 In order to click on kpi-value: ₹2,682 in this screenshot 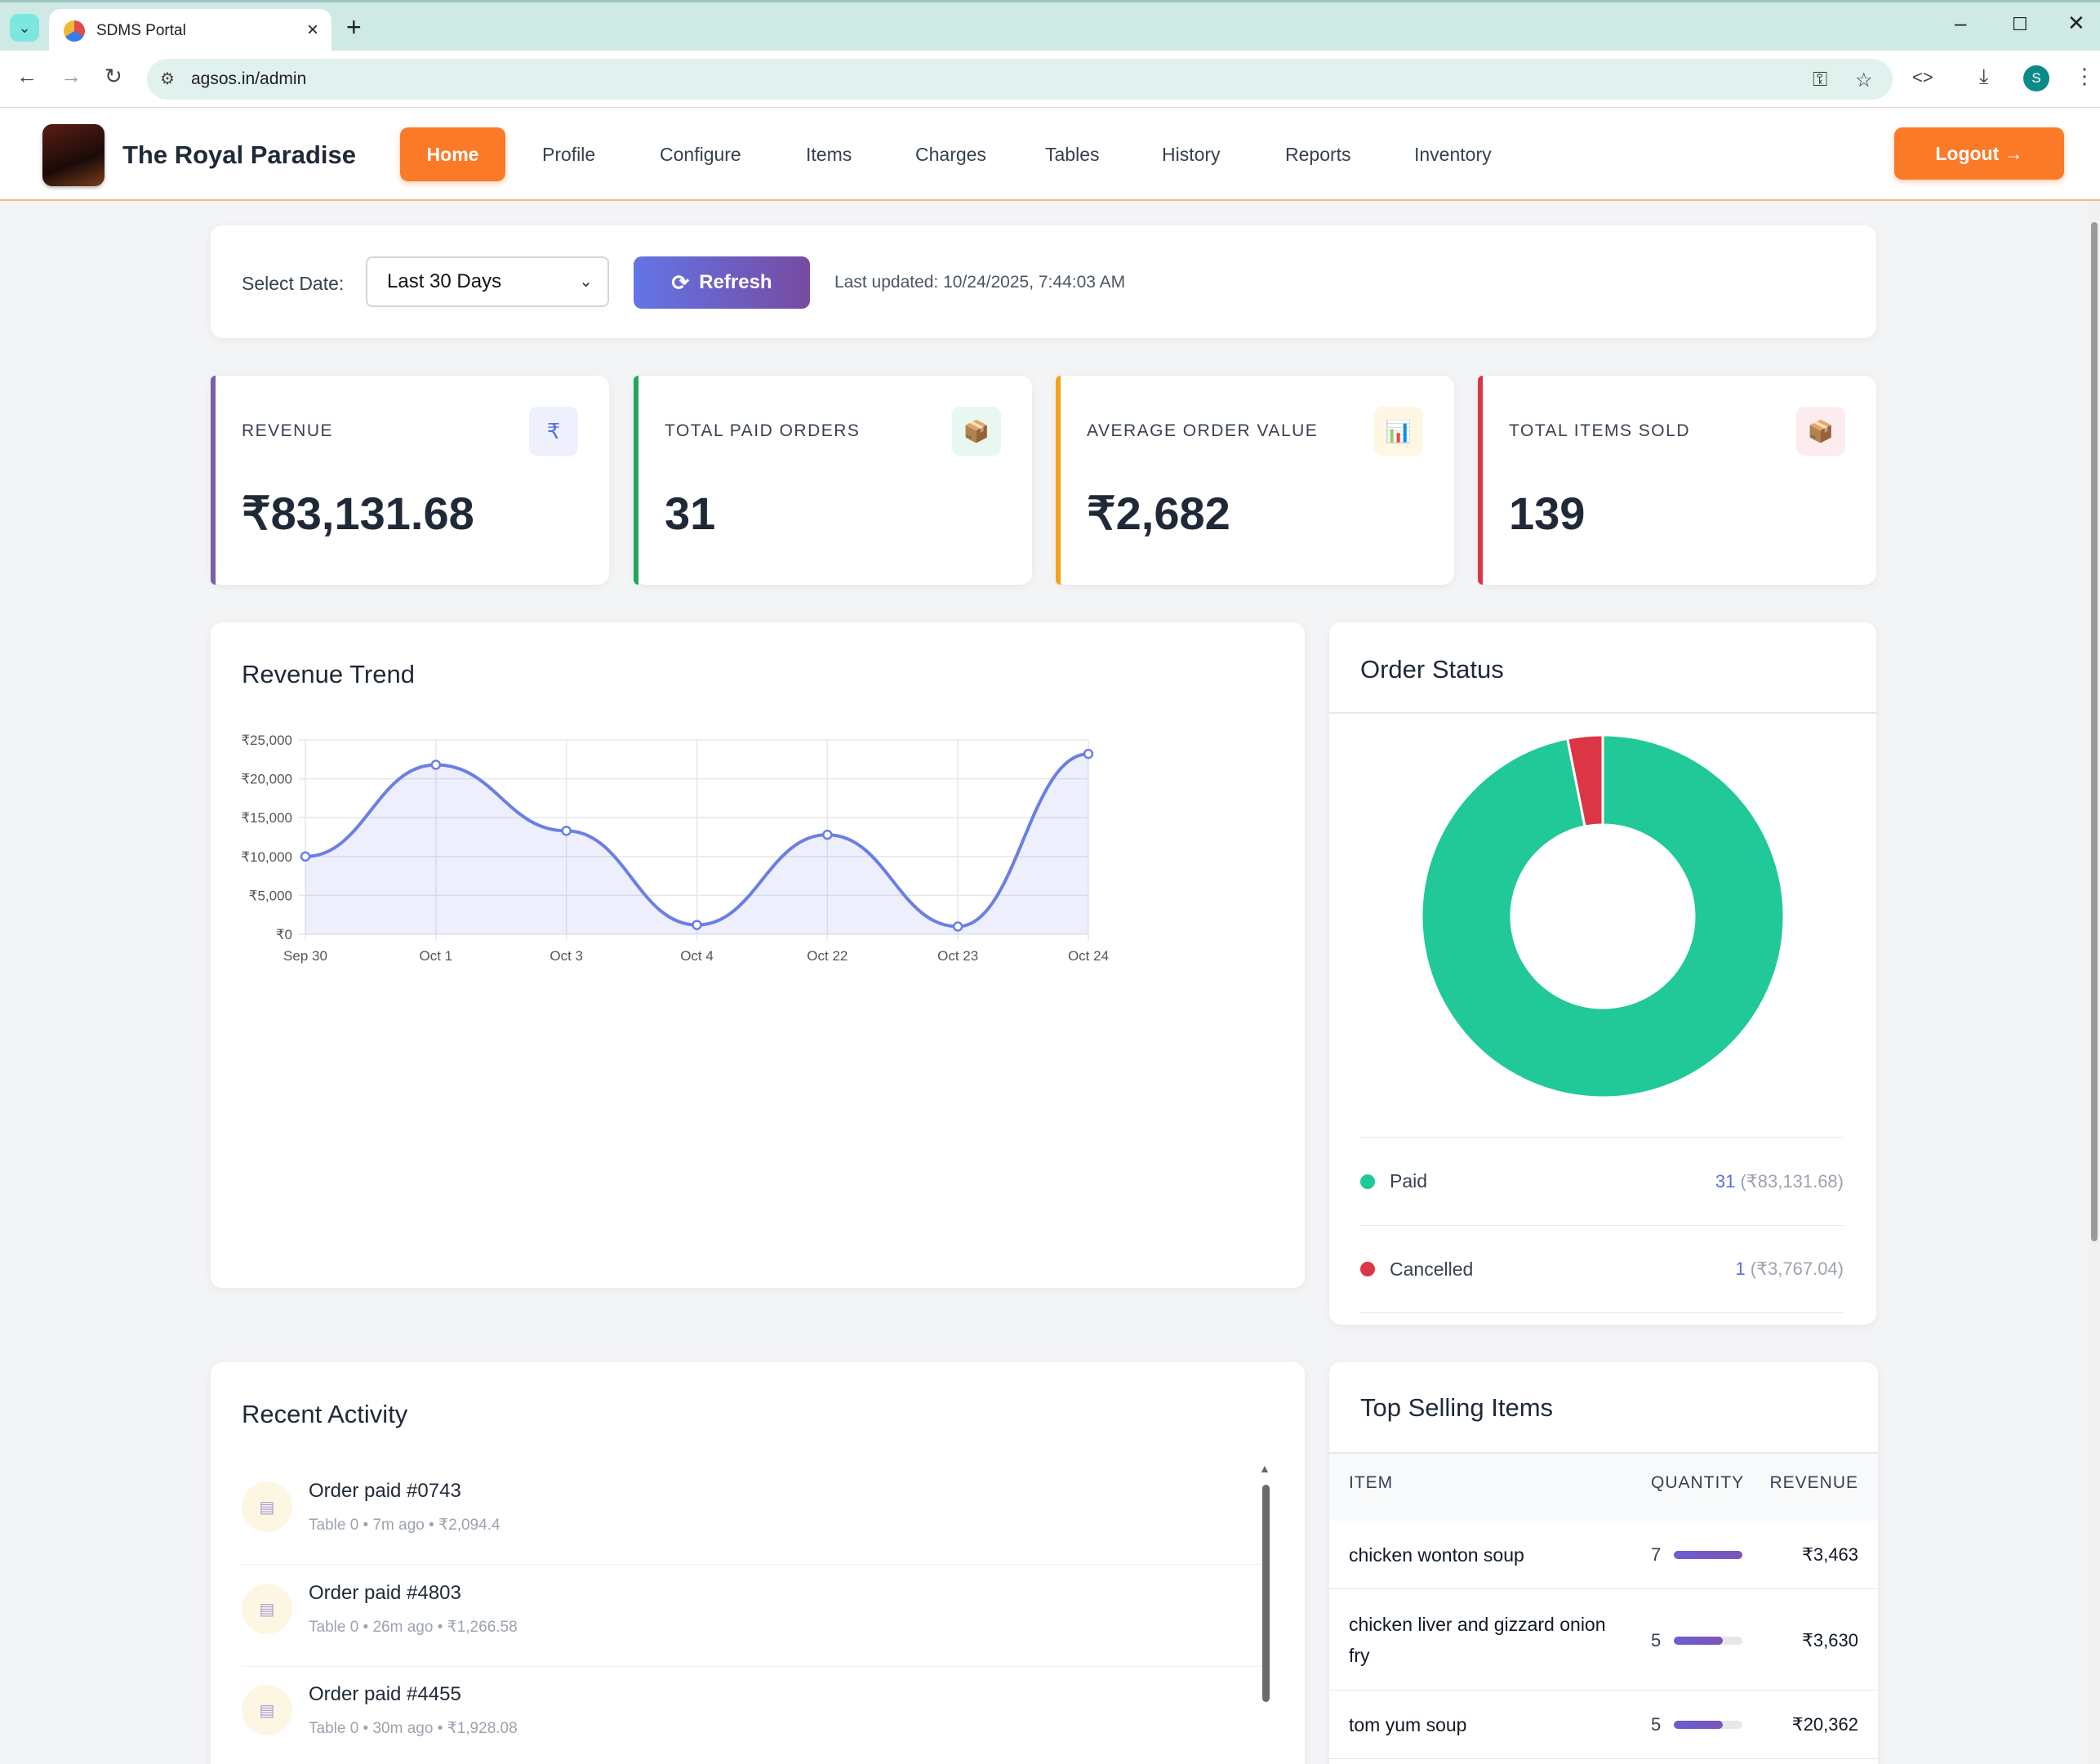, I will do `click(1158, 513)`.